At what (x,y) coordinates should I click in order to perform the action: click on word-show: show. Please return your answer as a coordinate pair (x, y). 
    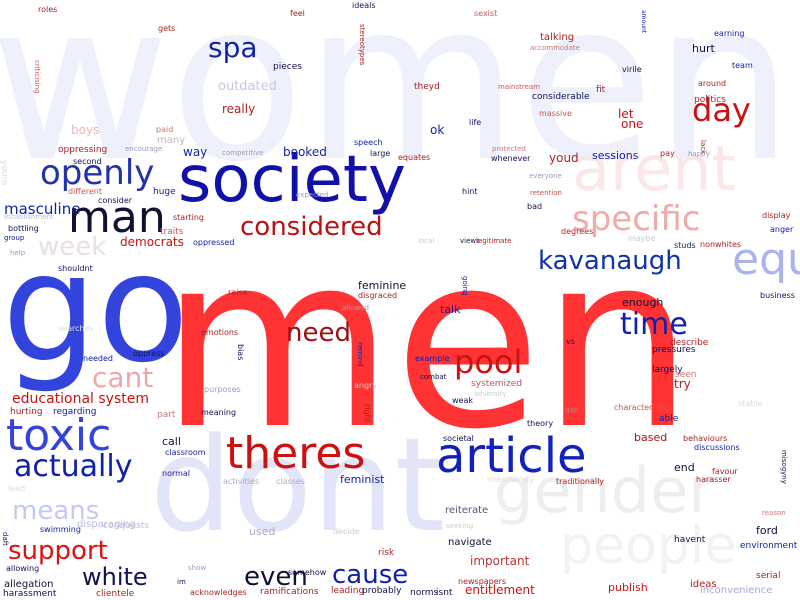
    Looking at the image, I should click on (197, 568).